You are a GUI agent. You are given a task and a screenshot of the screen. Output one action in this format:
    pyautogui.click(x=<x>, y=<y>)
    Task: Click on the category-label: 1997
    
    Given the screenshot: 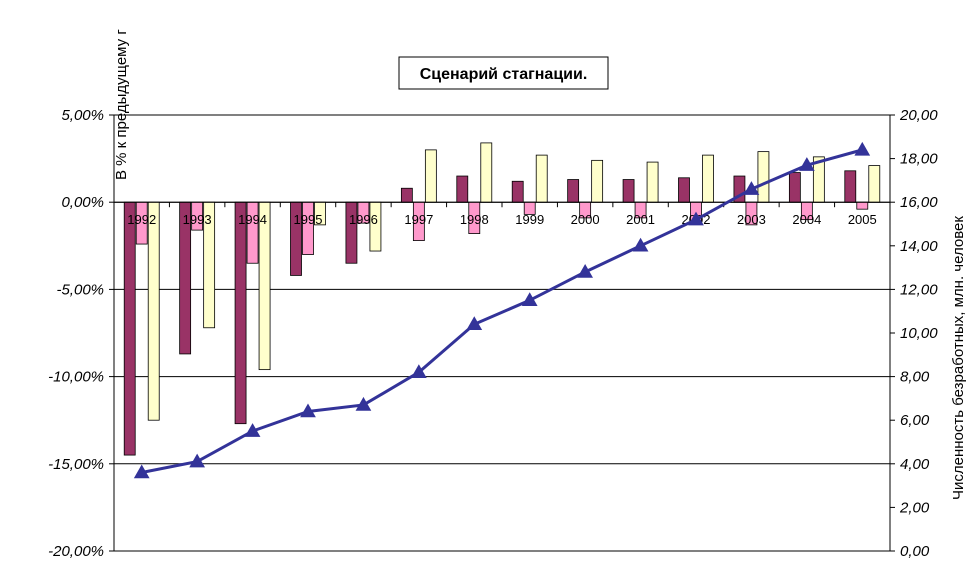 What is the action you would take?
    pyautogui.click(x=418, y=219)
    